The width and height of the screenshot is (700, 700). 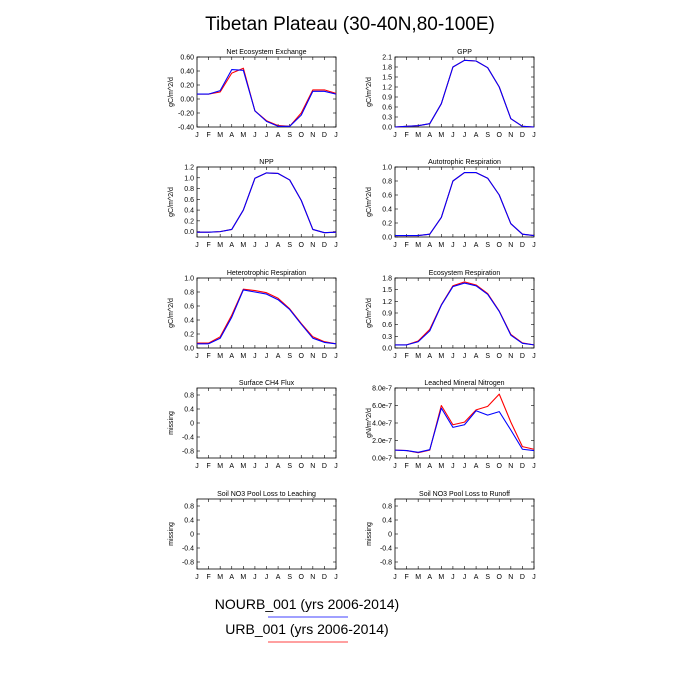 I want to click on panel-title: Net Ecosystem Exchange, so click(x=266, y=52).